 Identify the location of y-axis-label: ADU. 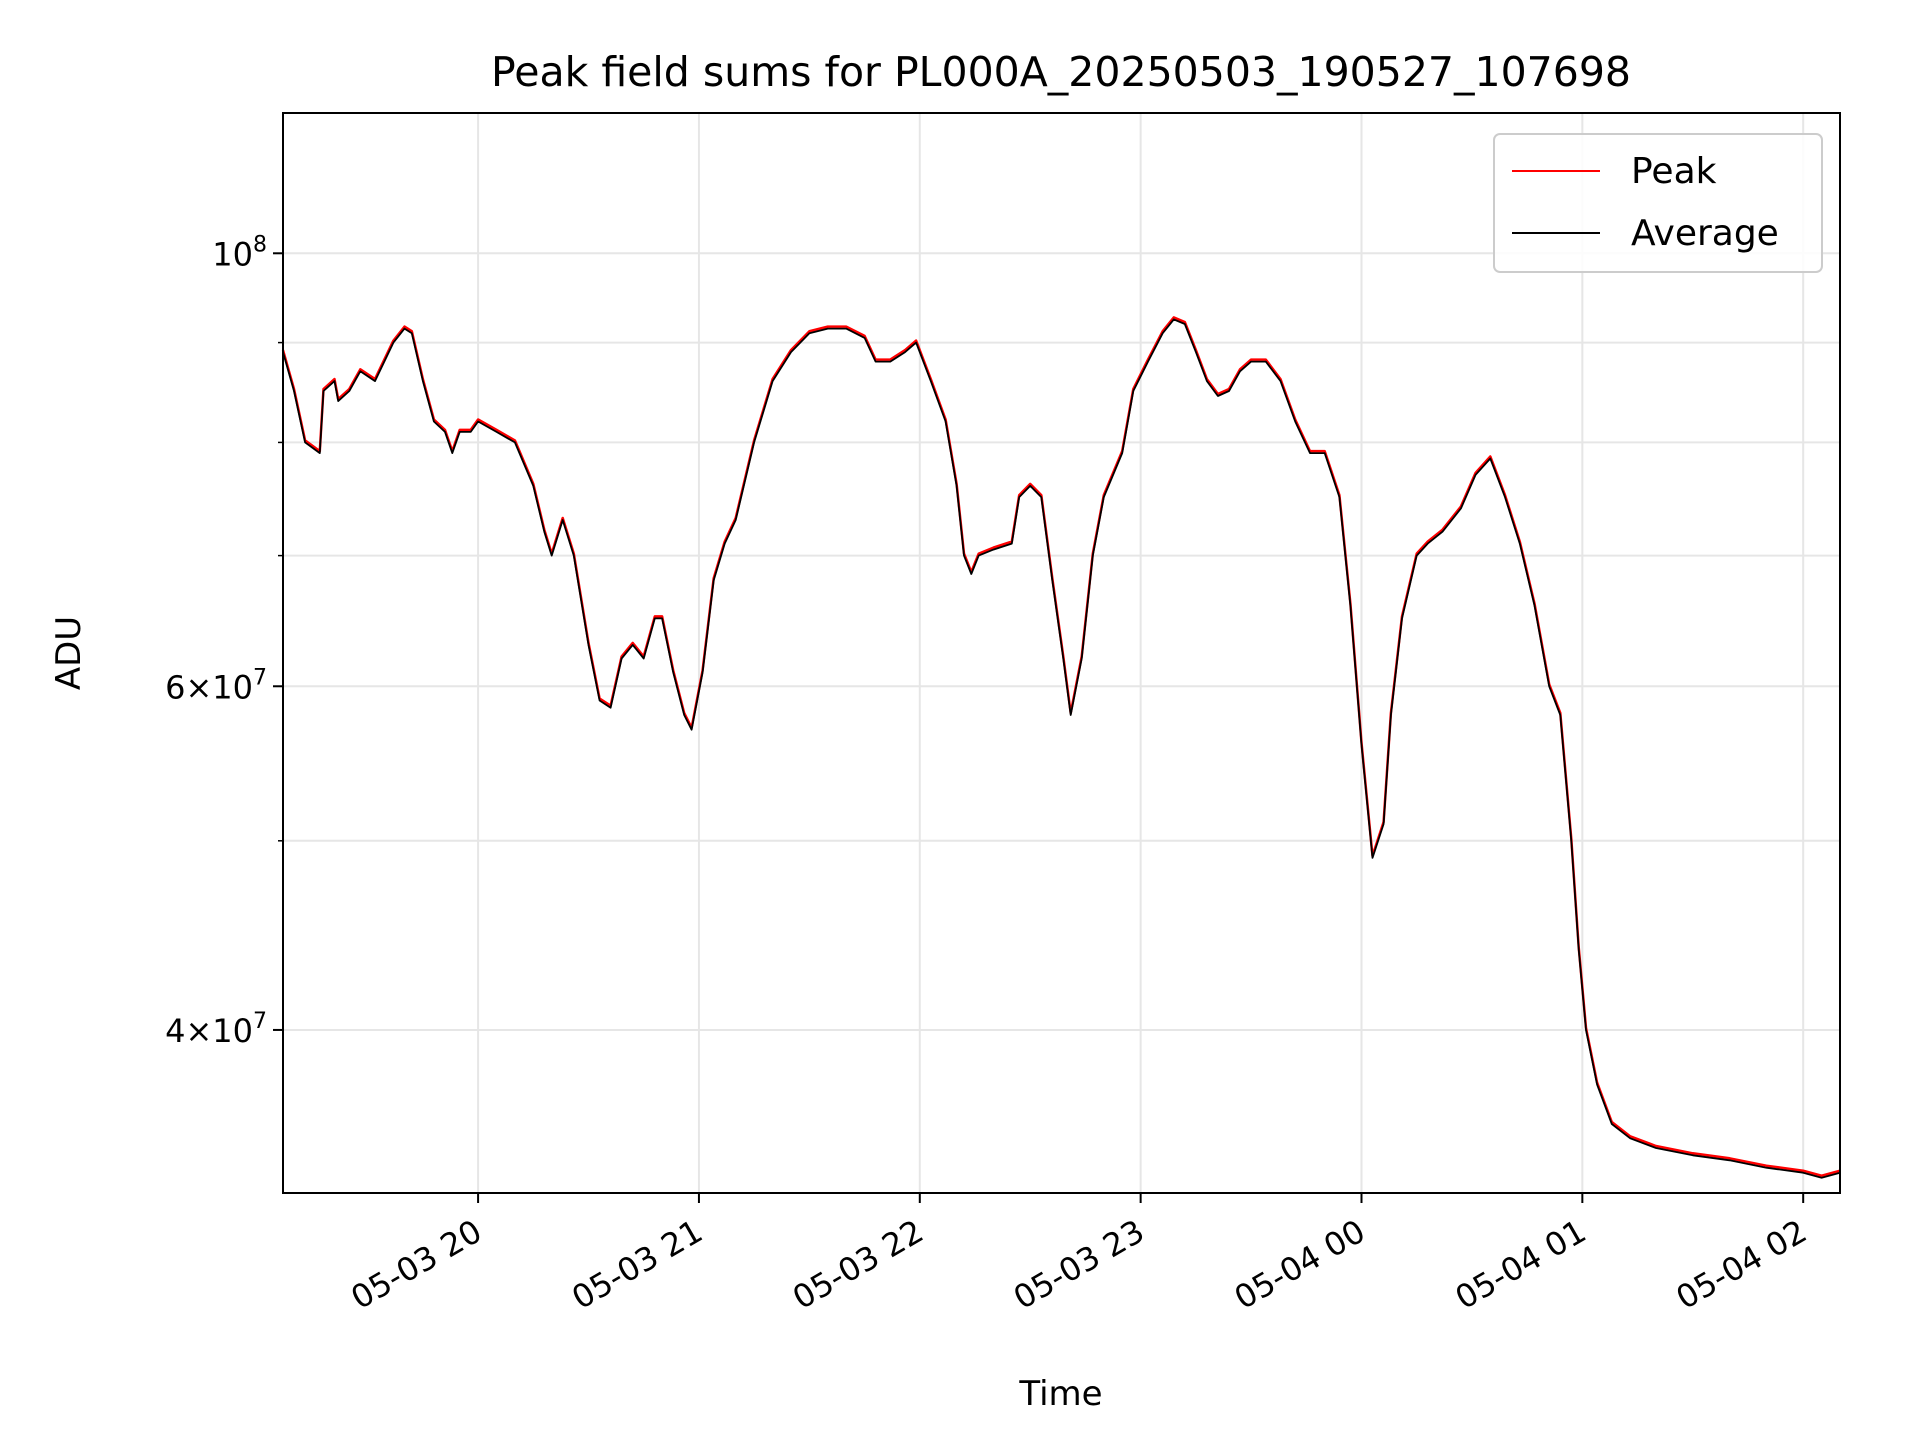
(69, 653).